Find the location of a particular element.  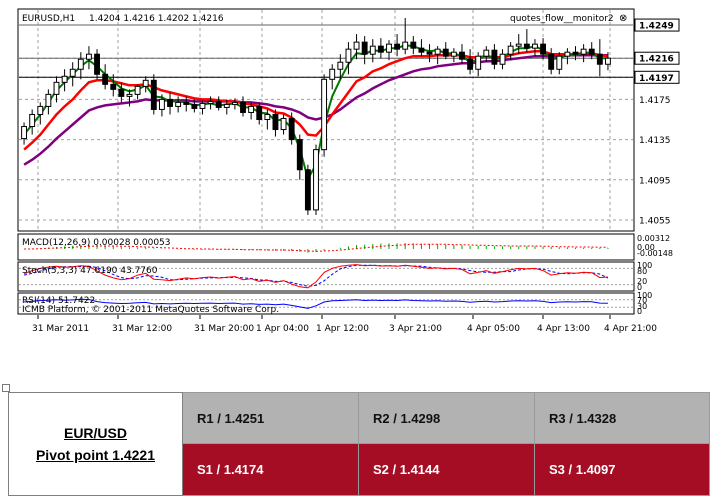

time-tick-label: 4 Apr 05:00 is located at coordinates (493, 329).